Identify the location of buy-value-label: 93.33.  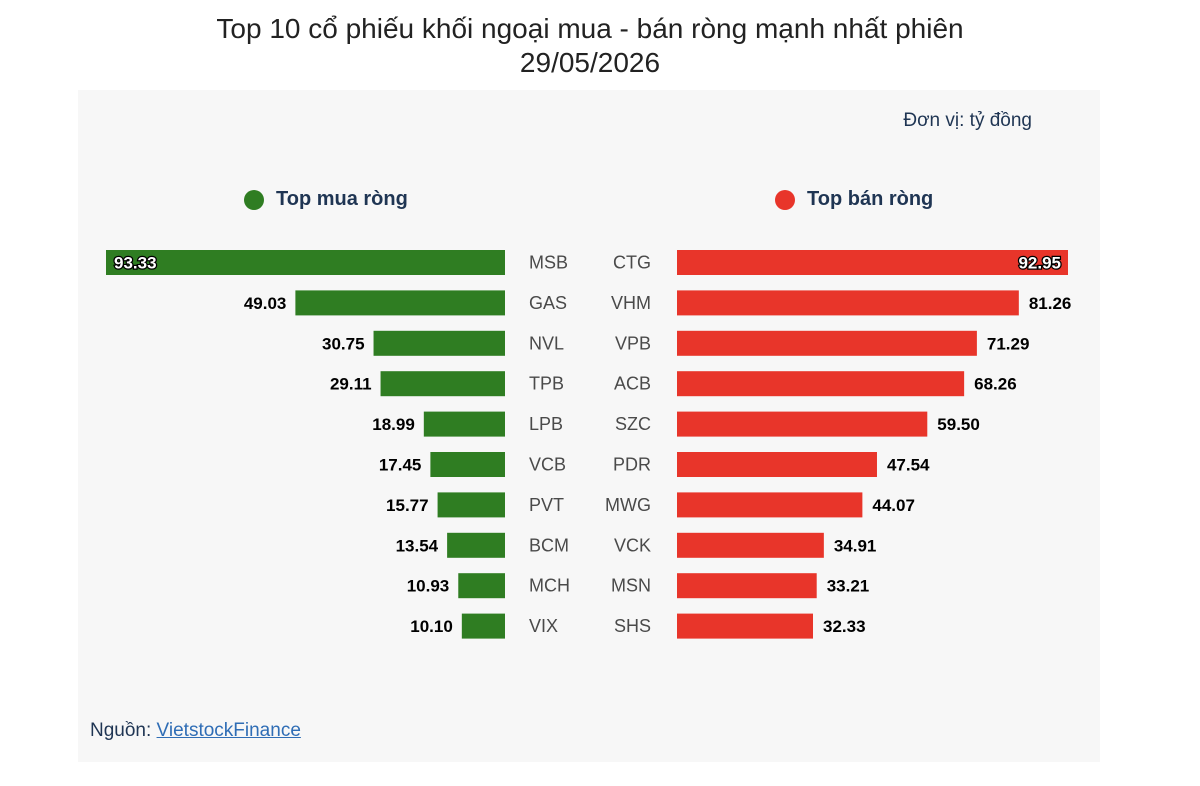
(135, 263).